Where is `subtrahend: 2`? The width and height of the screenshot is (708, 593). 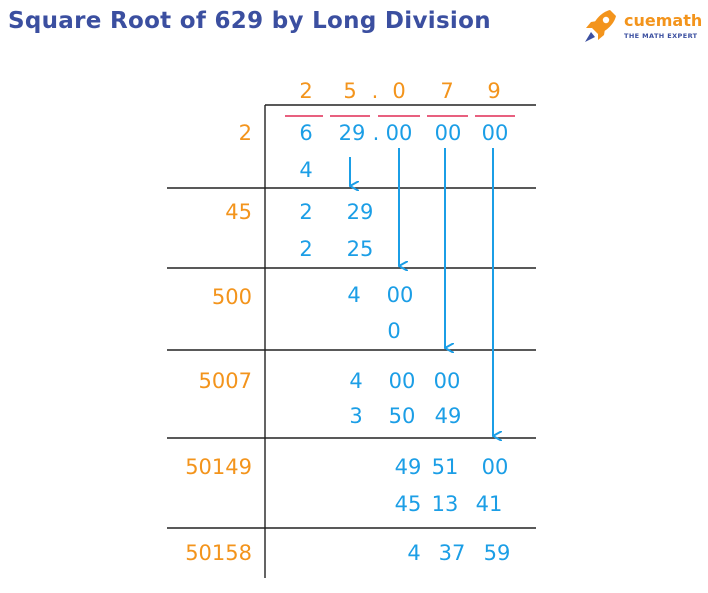
subtrahend: 2 is located at coordinates (305, 249).